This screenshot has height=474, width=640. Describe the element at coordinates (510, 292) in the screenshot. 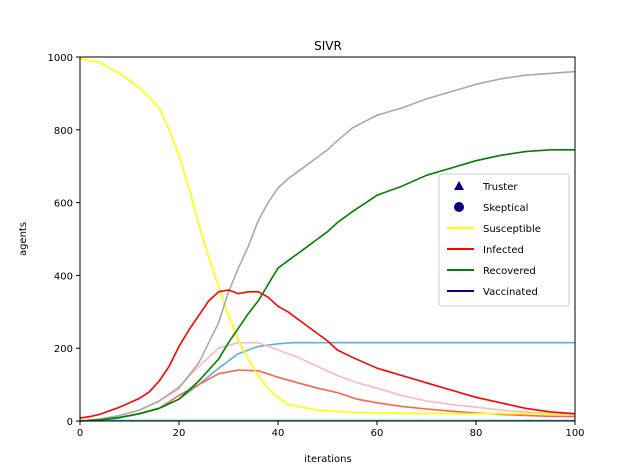

I see `legend-label: Vaccinated` at that location.